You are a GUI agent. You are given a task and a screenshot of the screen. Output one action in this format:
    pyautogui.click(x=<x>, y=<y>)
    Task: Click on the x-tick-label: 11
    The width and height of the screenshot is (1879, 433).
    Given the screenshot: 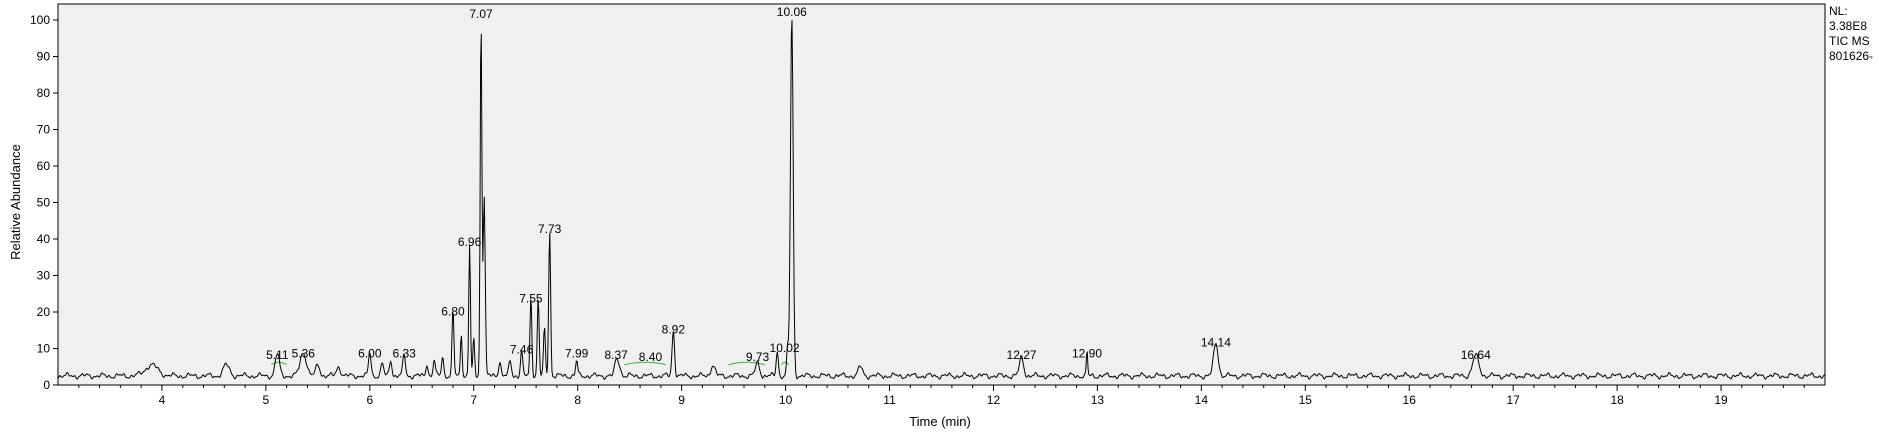 What is the action you would take?
    pyautogui.click(x=889, y=400)
    